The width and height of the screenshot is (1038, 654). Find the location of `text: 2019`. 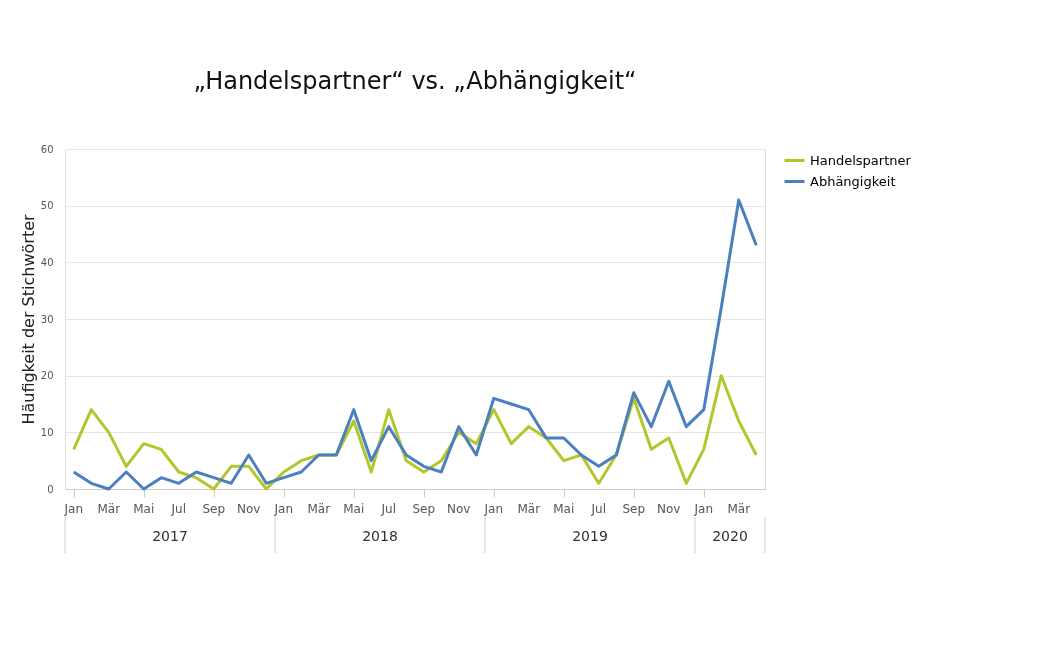

text: 2019 is located at coordinates (590, 536).